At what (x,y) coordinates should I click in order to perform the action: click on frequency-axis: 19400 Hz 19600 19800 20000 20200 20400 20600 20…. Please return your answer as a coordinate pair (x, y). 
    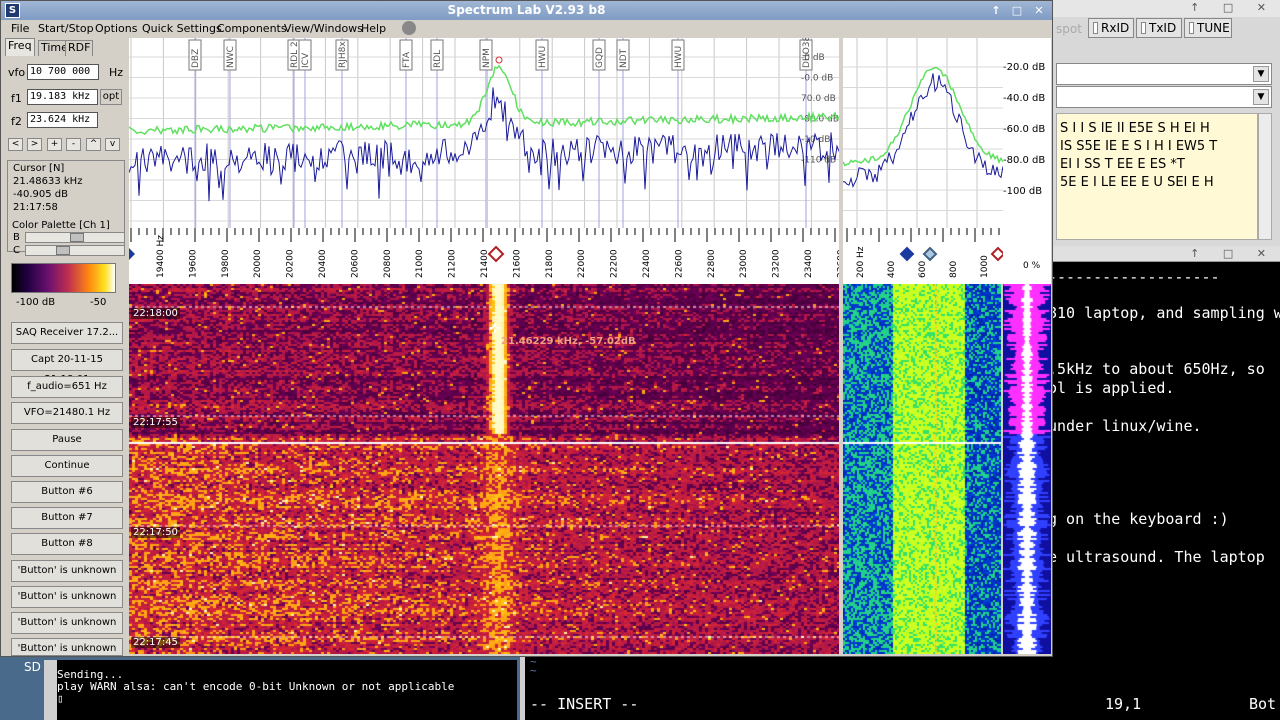
    Looking at the image, I should click on (484, 256).